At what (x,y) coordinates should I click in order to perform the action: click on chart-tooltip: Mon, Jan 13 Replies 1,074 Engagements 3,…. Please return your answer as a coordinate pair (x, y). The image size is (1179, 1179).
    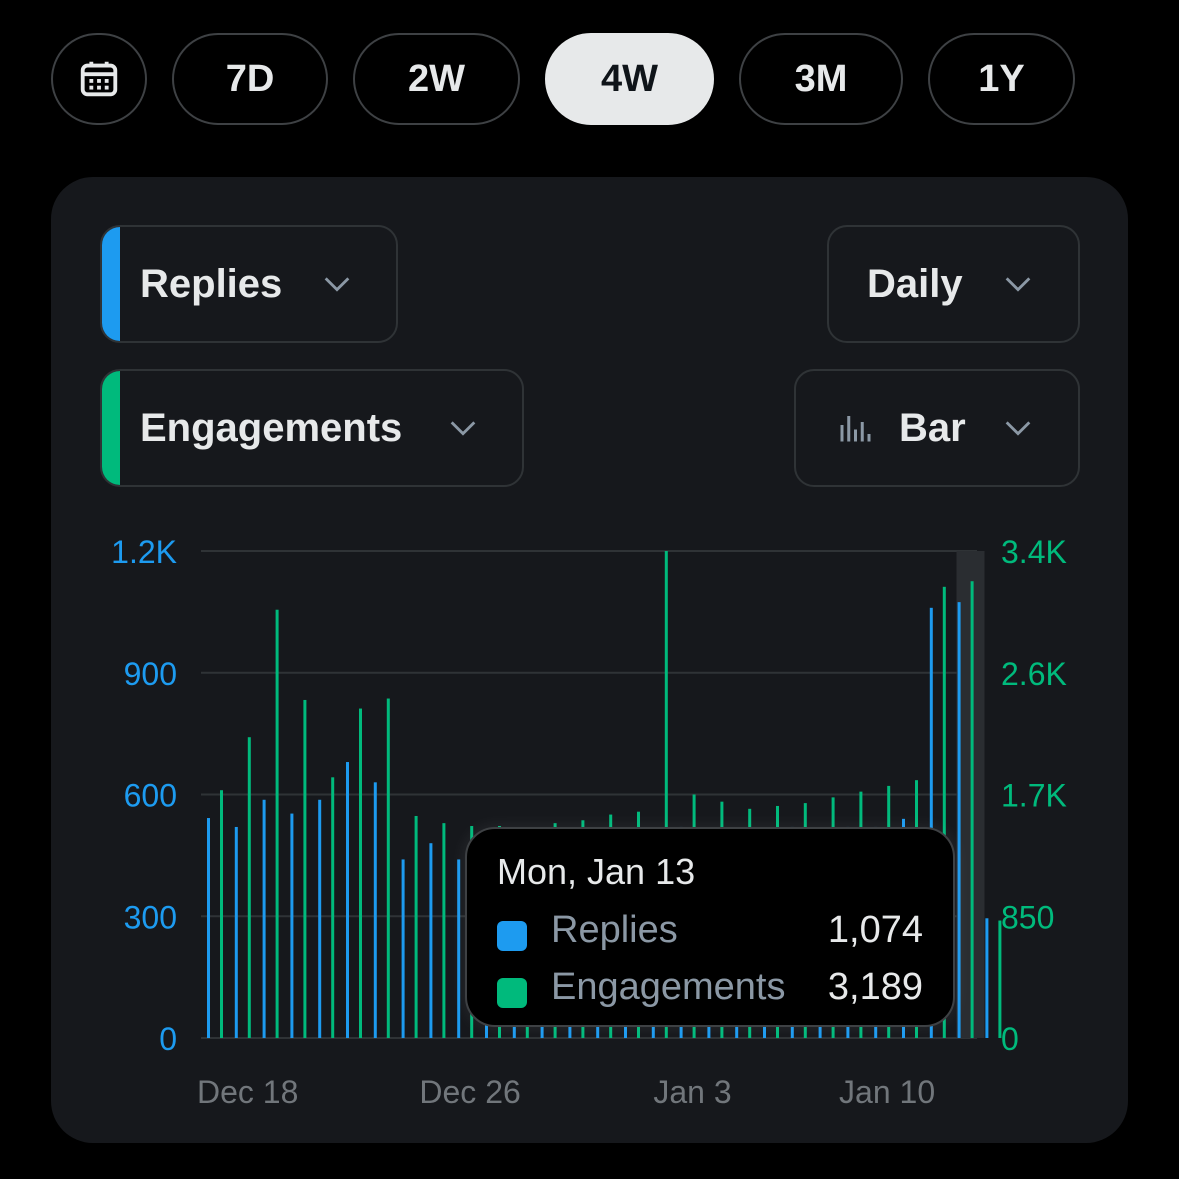
    Looking at the image, I should click on (710, 927).